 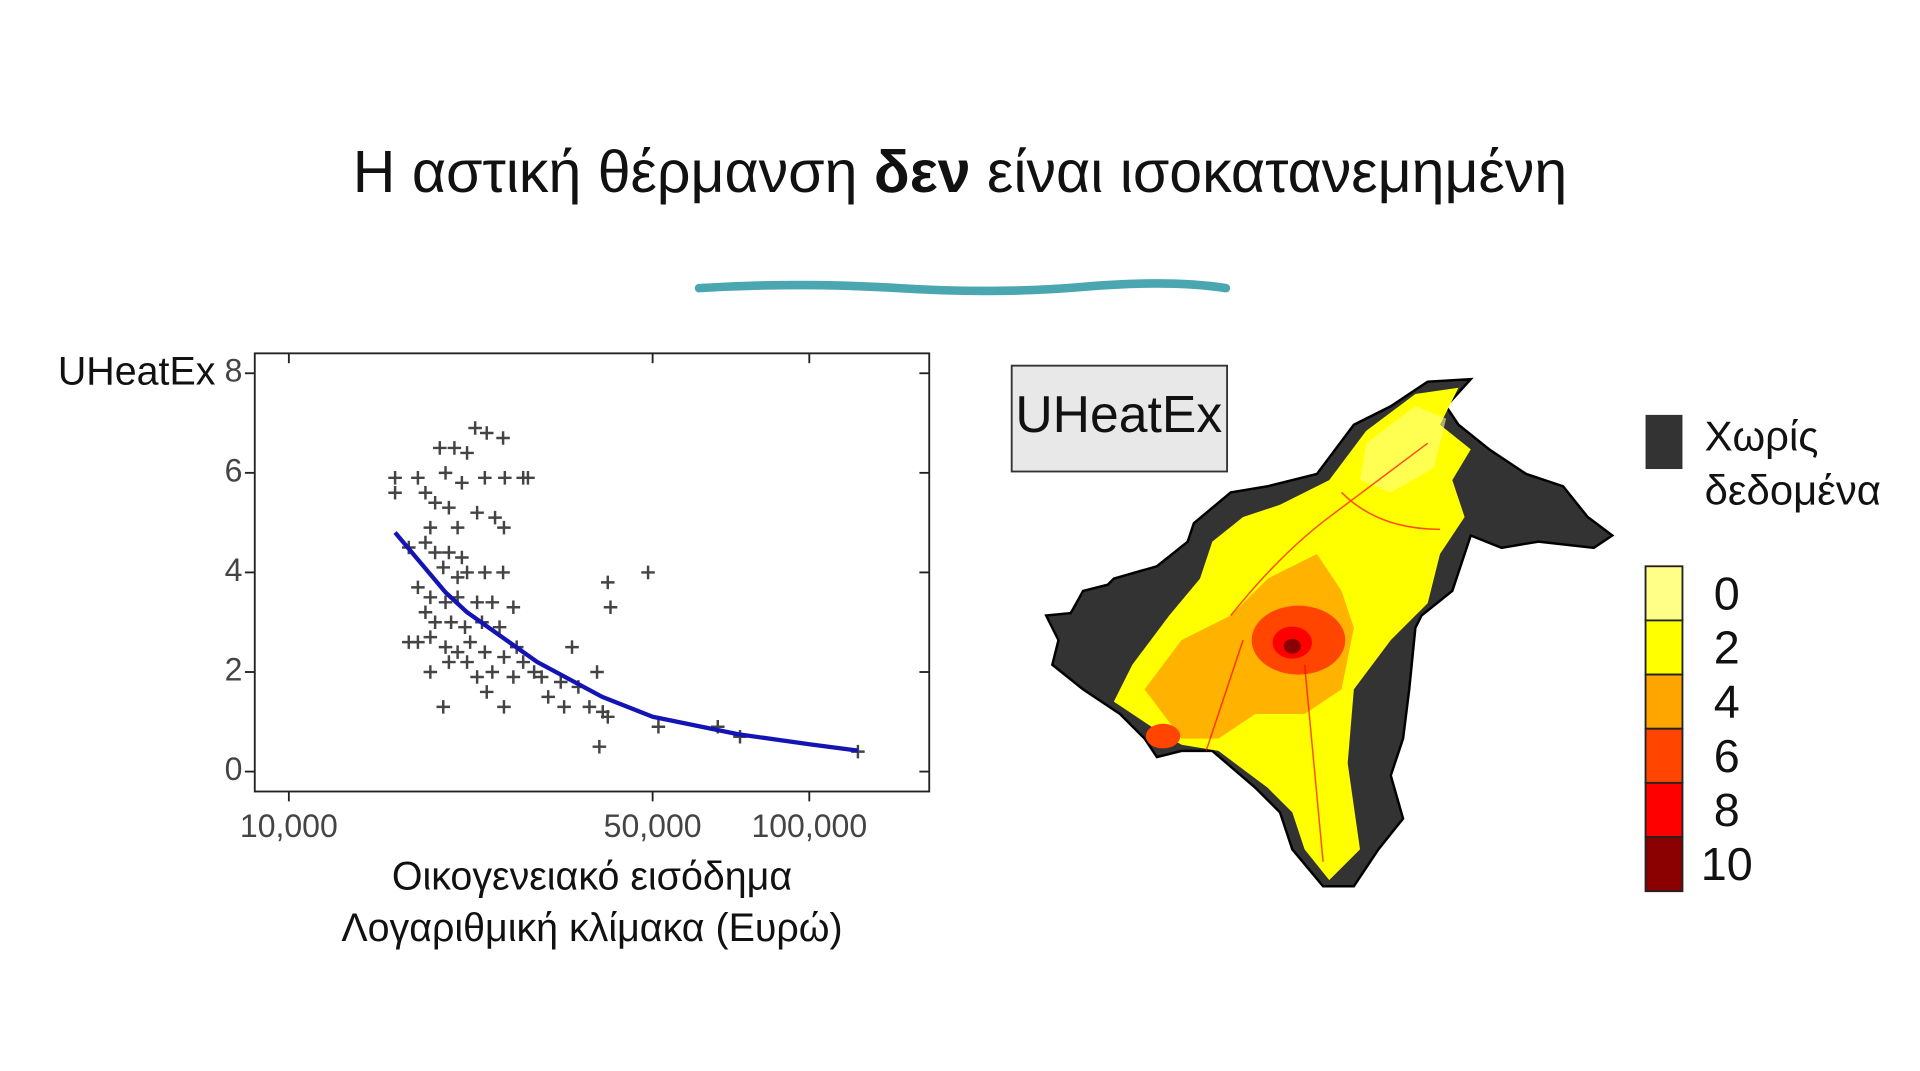 What do you see at coordinates (922, 172) in the screenshot?
I see `title-bold: δεν` at bounding box center [922, 172].